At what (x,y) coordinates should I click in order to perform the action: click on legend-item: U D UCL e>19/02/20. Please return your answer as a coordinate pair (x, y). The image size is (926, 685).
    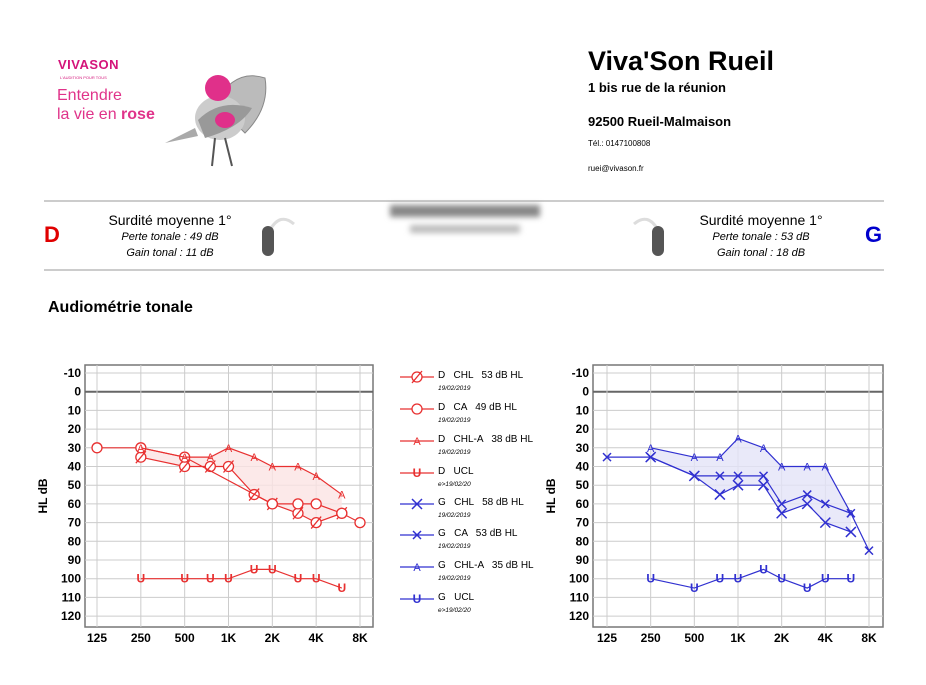
    Looking at the image, I should click on (480, 481).